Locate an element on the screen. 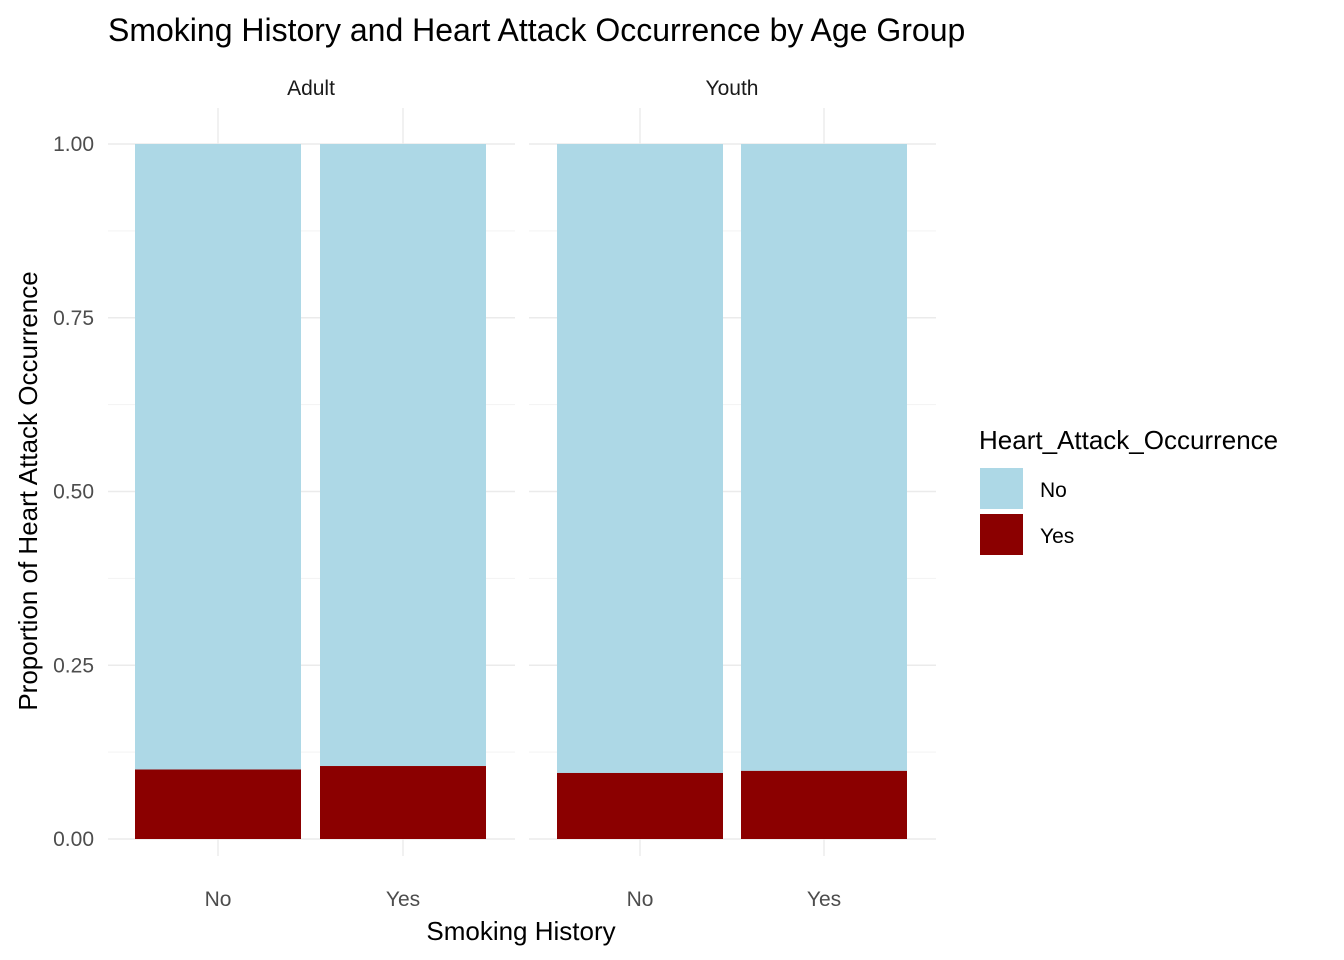 The width and height of the screenshot is (1344, 960). x-axis-title: Smoking History is located at coordinates (520, 931).